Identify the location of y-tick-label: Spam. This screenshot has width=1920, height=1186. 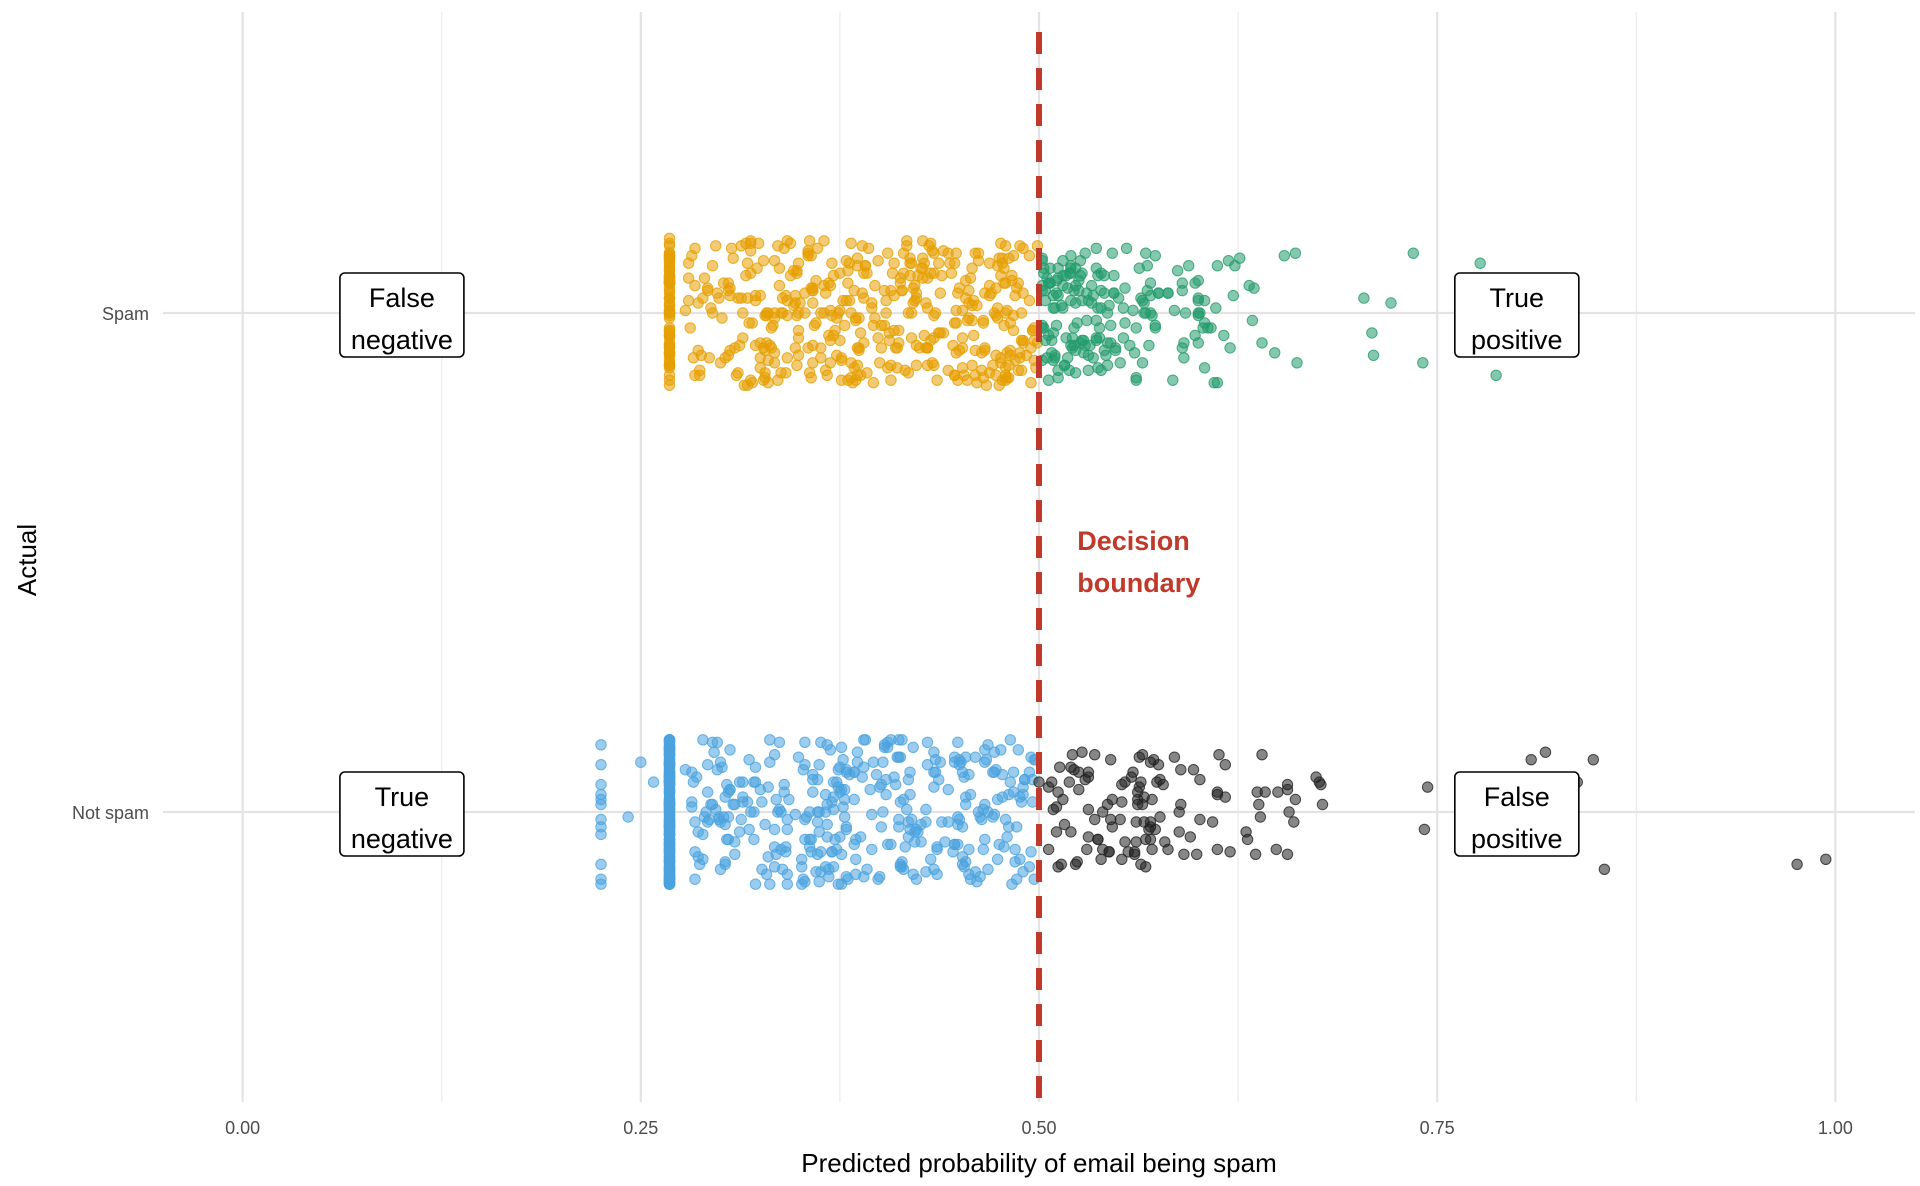
(125, 314).